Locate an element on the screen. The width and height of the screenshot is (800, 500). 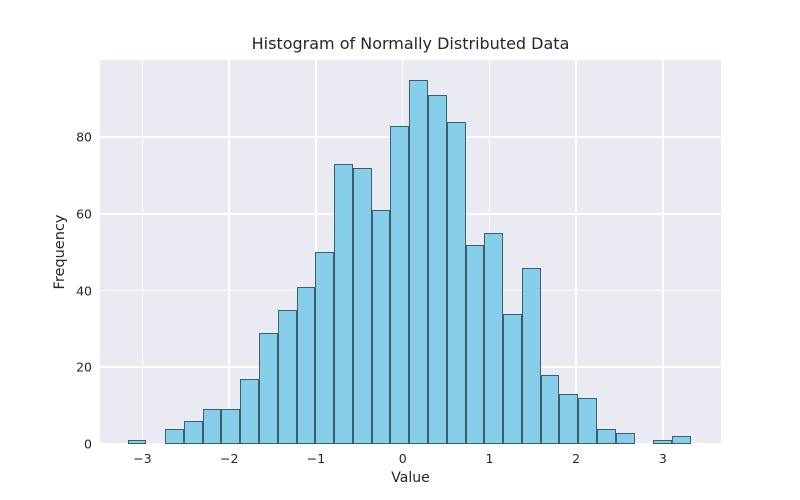
y-tick-label: 60 is located at coordinates (84, 214).